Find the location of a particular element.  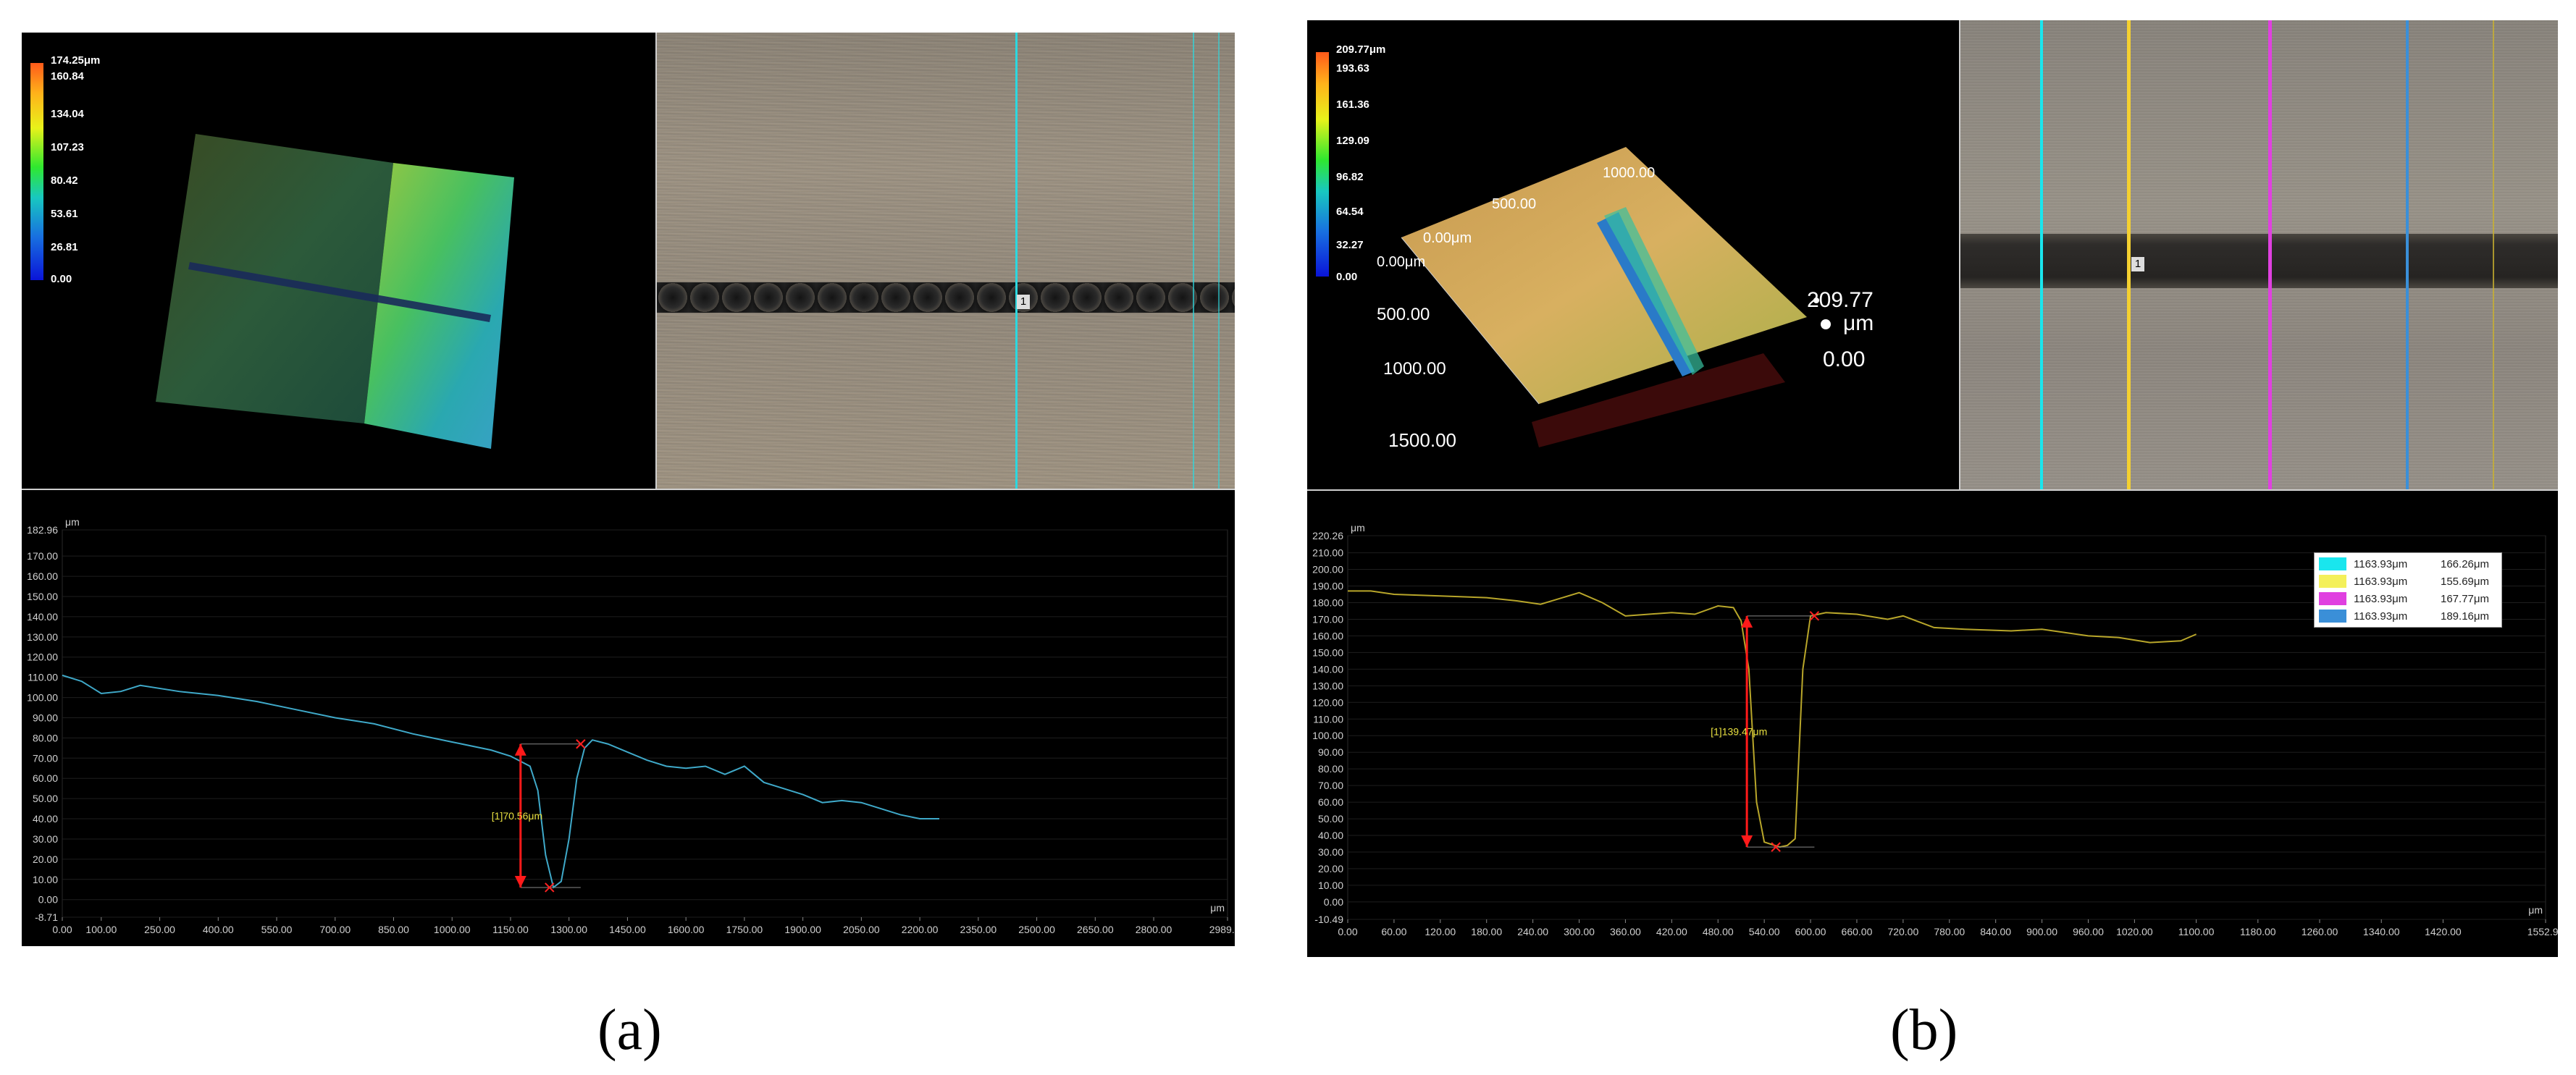

legend-y: 166.26μm is located at coordinates (2465, 563).